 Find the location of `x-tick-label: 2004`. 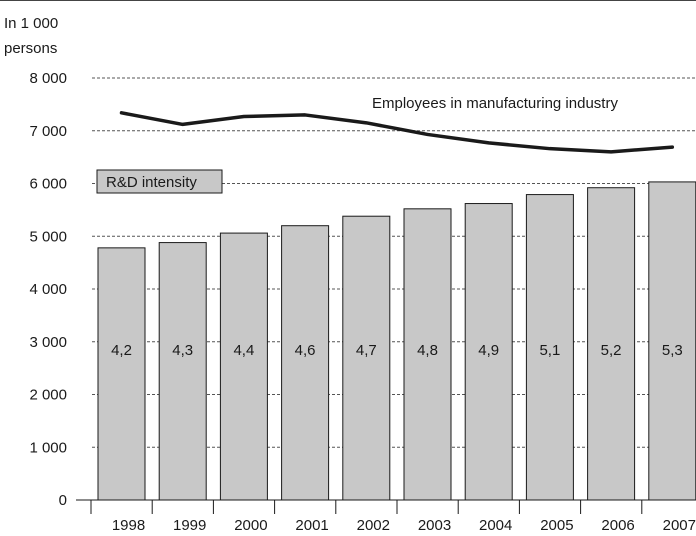

x-tick-label: 2004 is located at coordinates (495, 525).